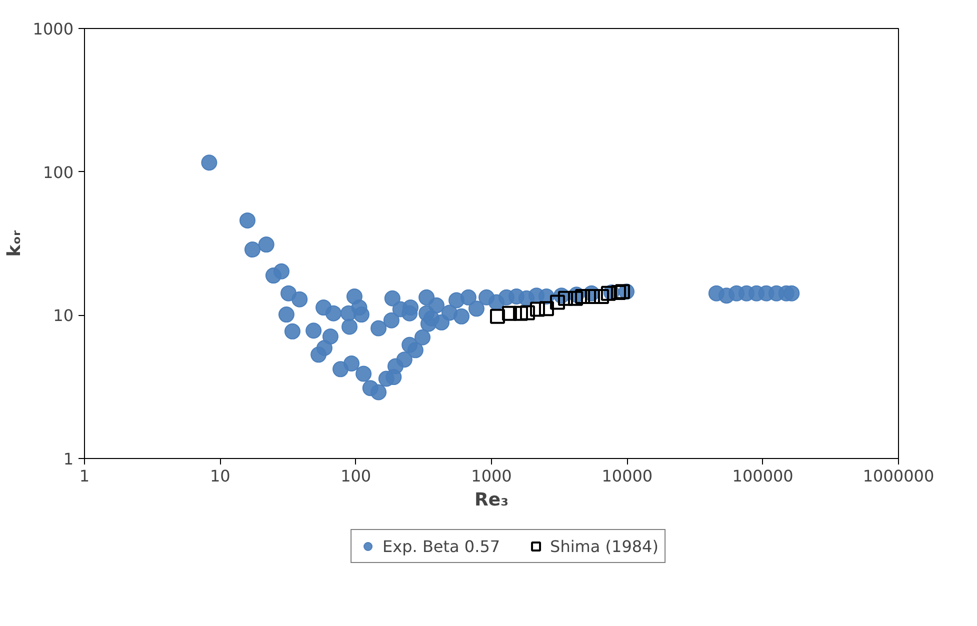 The width and height of the screenshot is (977, 626). I want to click on y-tick-label: 100, so click(58, 172).